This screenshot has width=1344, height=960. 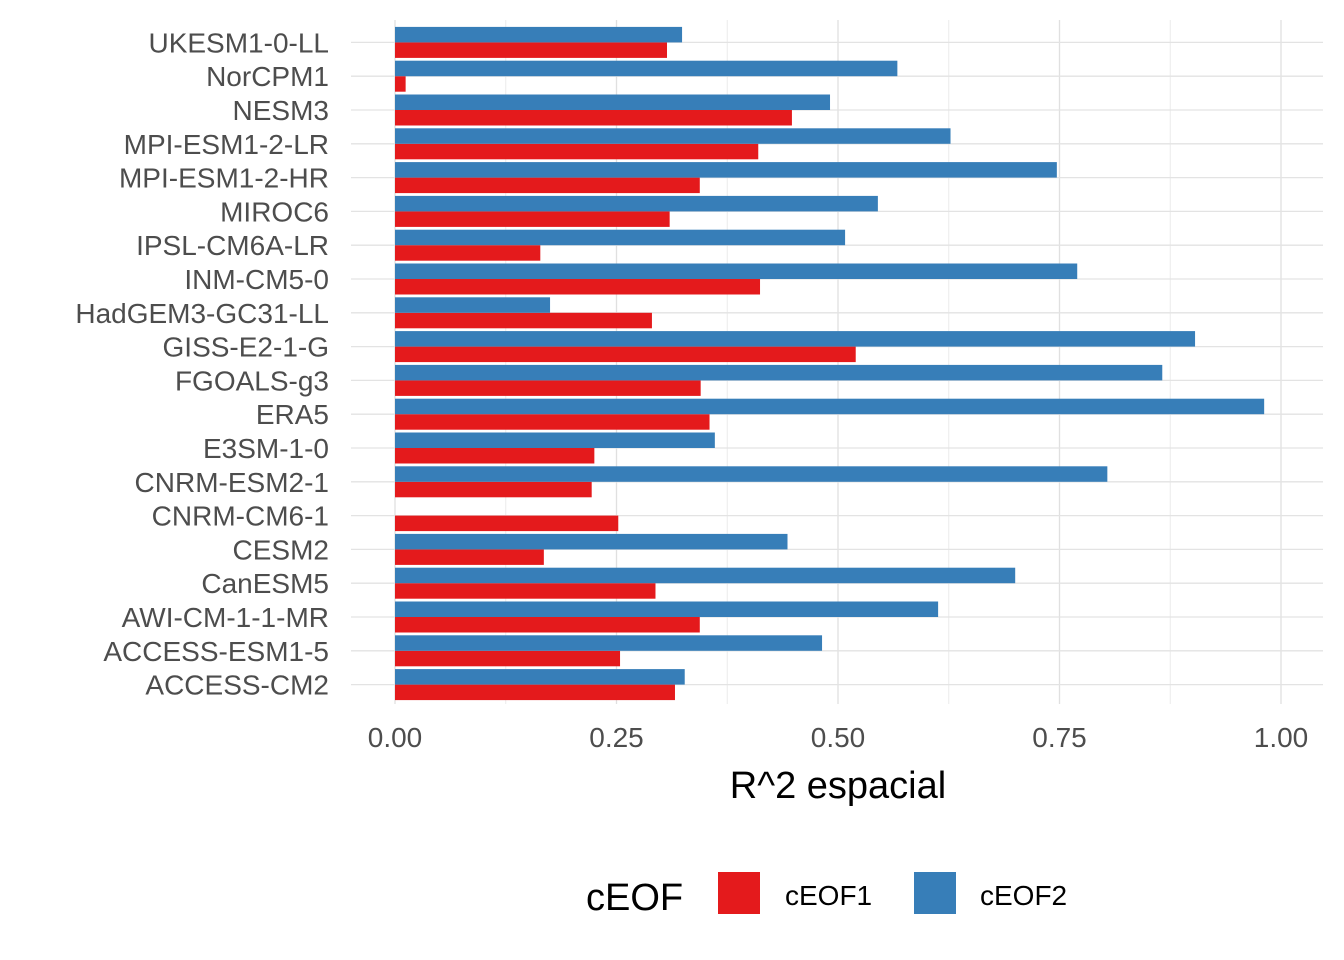 I want to click on bar-ceof1-era5, so click(x=552, y=422).